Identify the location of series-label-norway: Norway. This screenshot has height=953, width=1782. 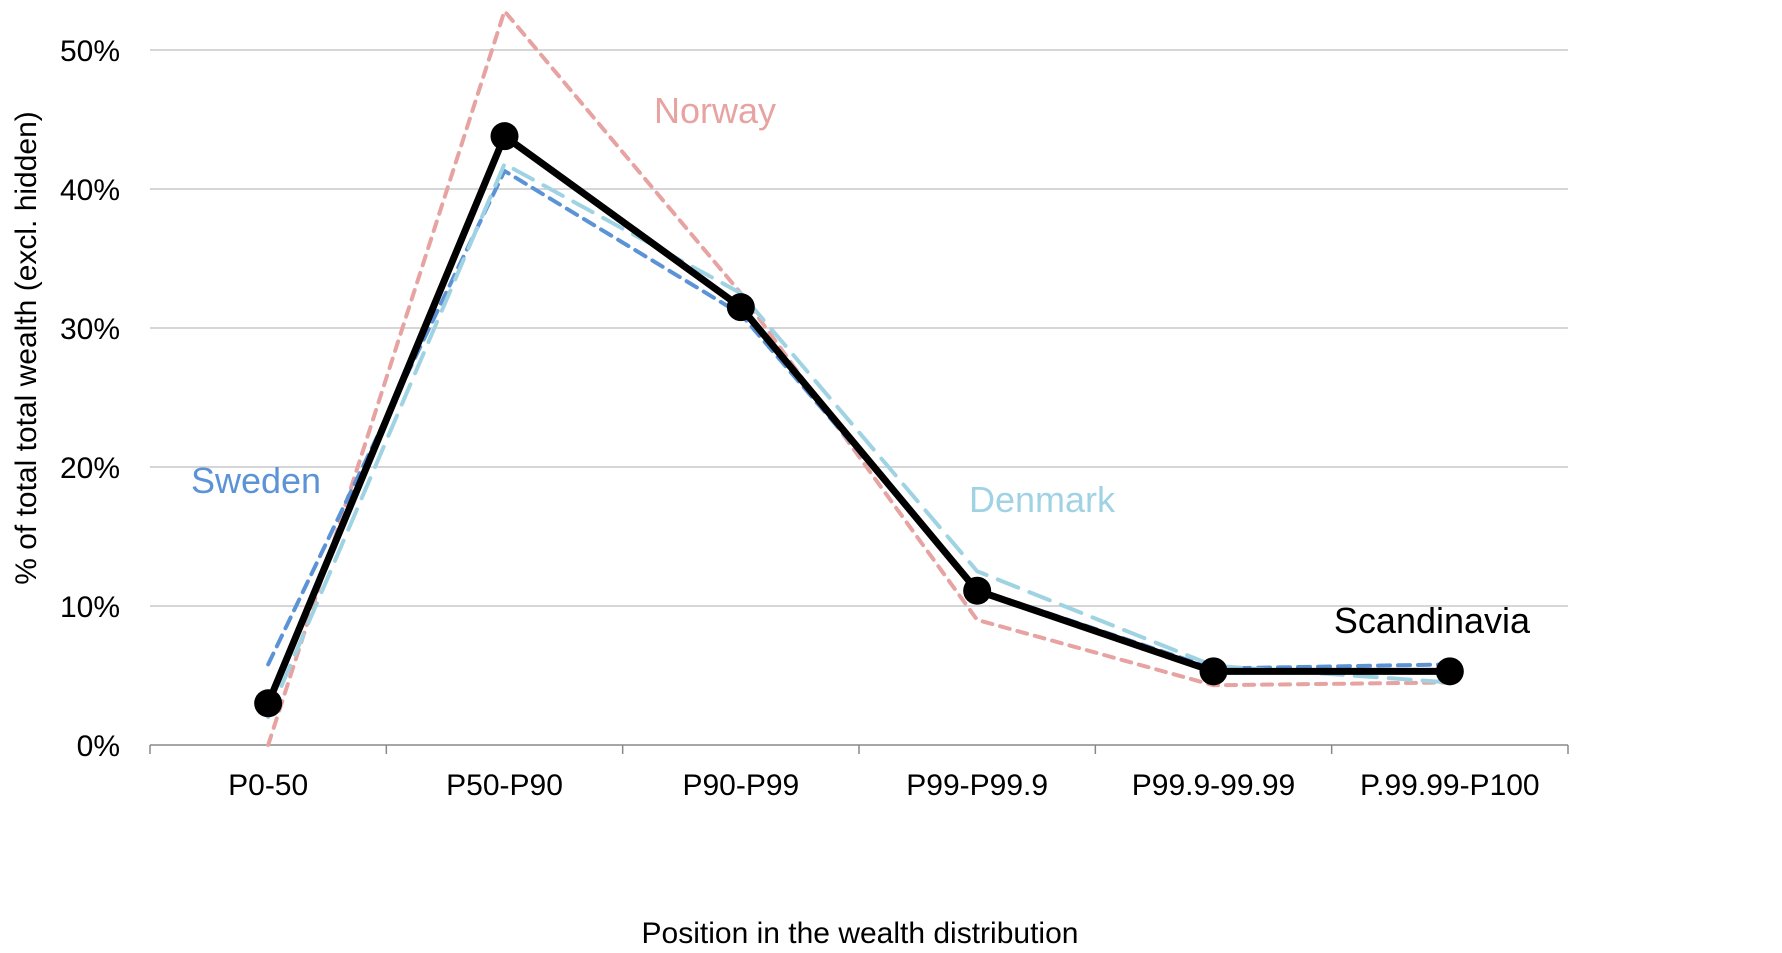
(715, 110).